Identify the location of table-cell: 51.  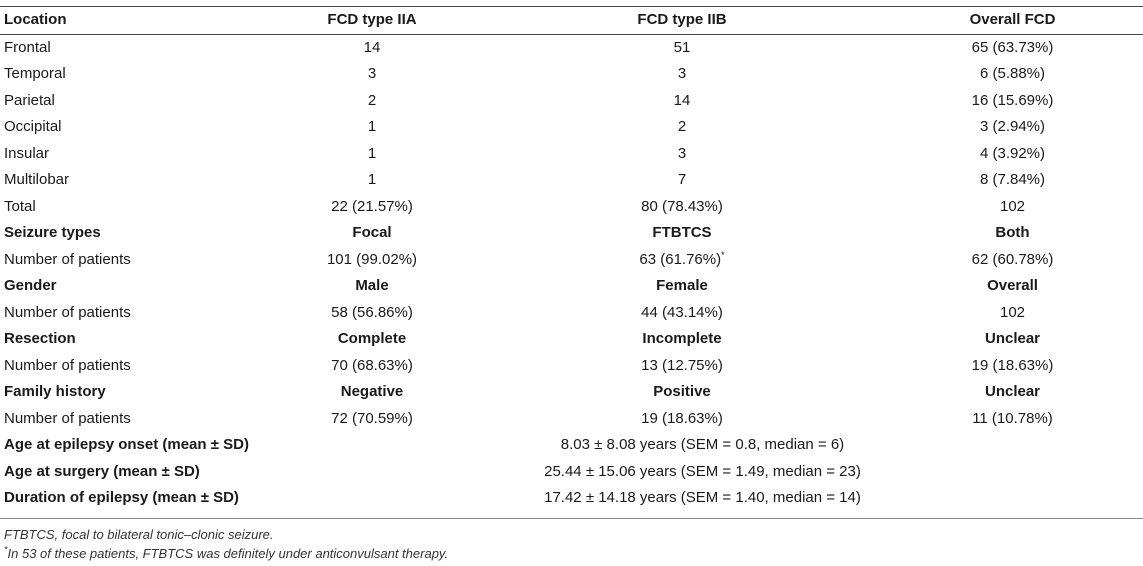
(682, 47).